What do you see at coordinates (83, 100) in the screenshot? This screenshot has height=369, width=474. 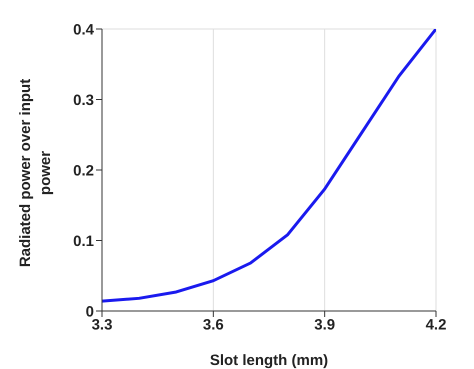 I see `y-tick-label: 0.3` at bounding box center [83, 100].